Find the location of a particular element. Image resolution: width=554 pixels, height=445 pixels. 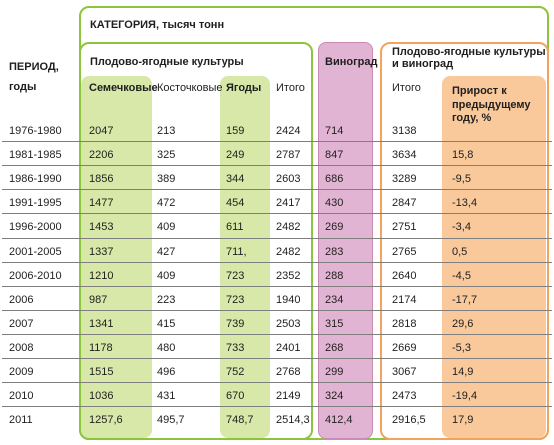

cell-berries: 611 is located at coordinates (235, 227).